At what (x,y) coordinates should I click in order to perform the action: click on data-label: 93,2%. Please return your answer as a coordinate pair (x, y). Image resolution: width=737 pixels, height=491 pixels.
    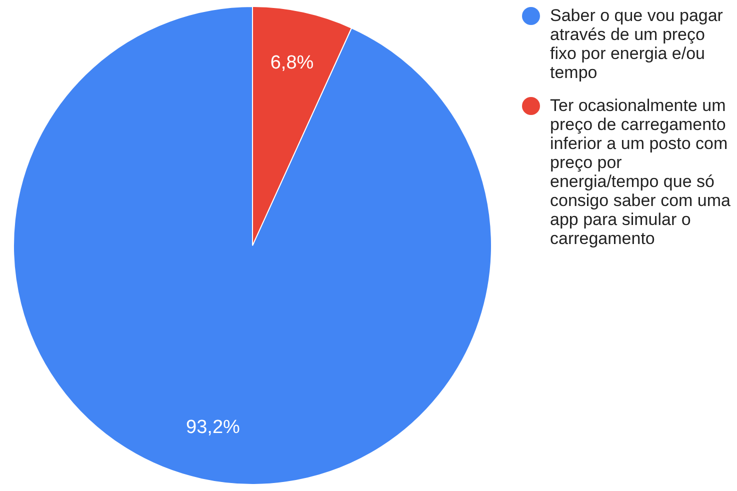
    Looking at the image, I should click on (213, 427).